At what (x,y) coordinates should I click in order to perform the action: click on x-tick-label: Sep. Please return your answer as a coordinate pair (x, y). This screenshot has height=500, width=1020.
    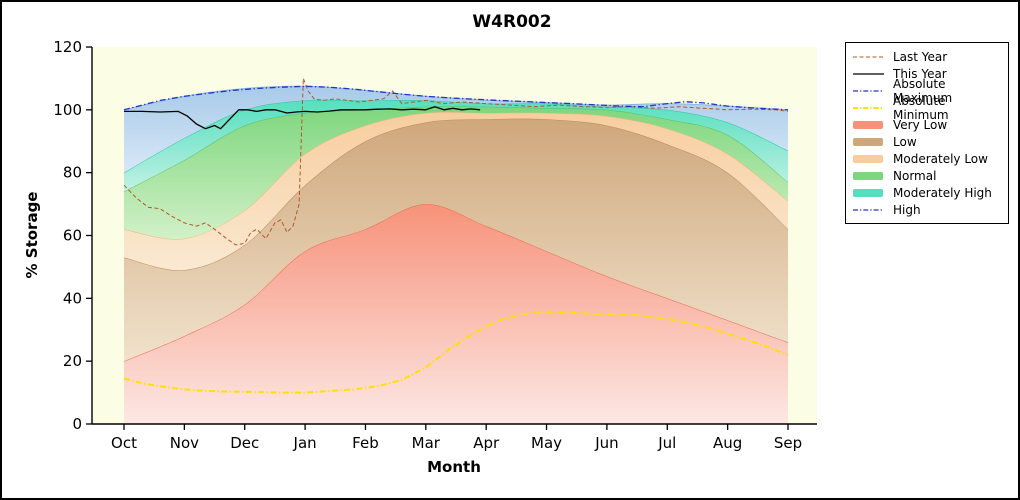
    Looking at the image, I should click on (788, 443).